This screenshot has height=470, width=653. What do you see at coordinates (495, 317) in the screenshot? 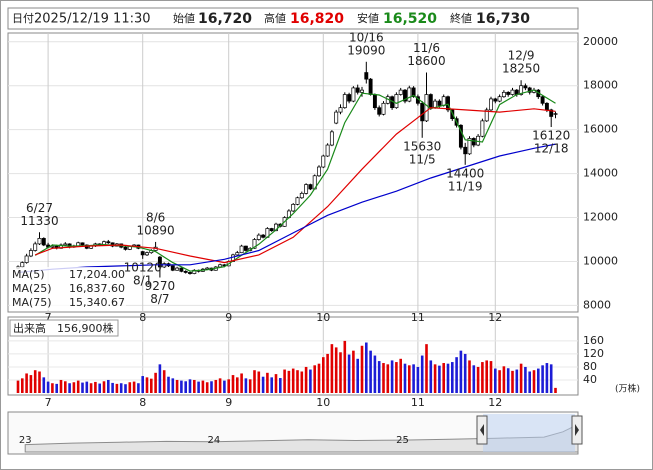
I see `x-tick-label: 12` at bounding box center [495, 317].